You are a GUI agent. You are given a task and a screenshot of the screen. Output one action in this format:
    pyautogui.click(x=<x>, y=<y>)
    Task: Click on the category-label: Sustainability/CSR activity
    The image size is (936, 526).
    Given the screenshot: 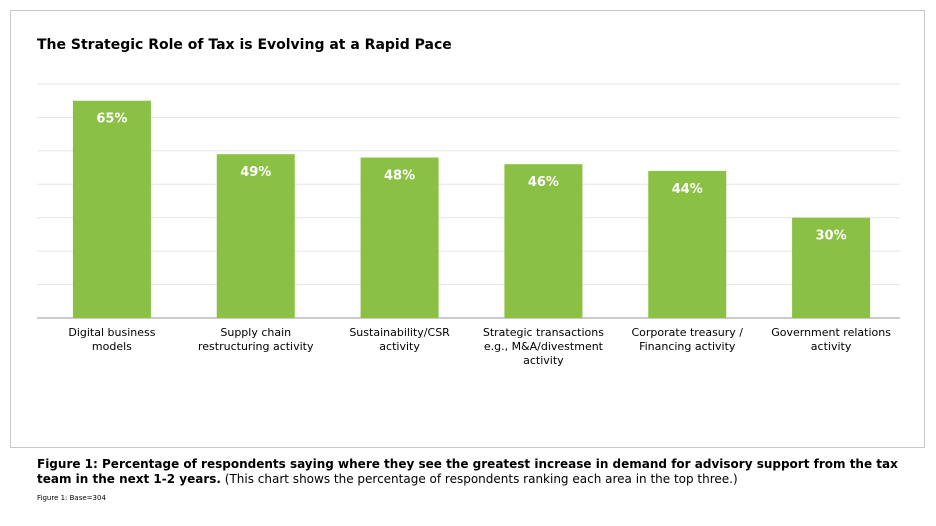 What is the action you would take?
    pyautogui.click(x=399, y=339)
    